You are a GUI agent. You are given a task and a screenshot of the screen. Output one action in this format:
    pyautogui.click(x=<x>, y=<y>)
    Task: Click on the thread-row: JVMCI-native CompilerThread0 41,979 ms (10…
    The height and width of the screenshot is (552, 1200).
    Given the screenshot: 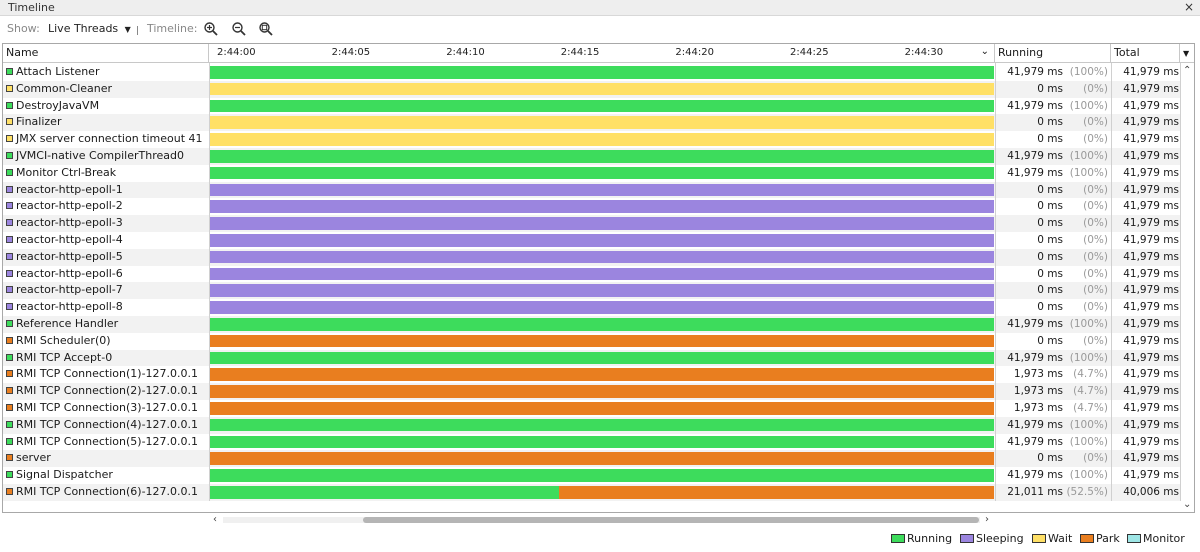 What is the action you would take?
    pyautogui.click(x=598, y=156)
    